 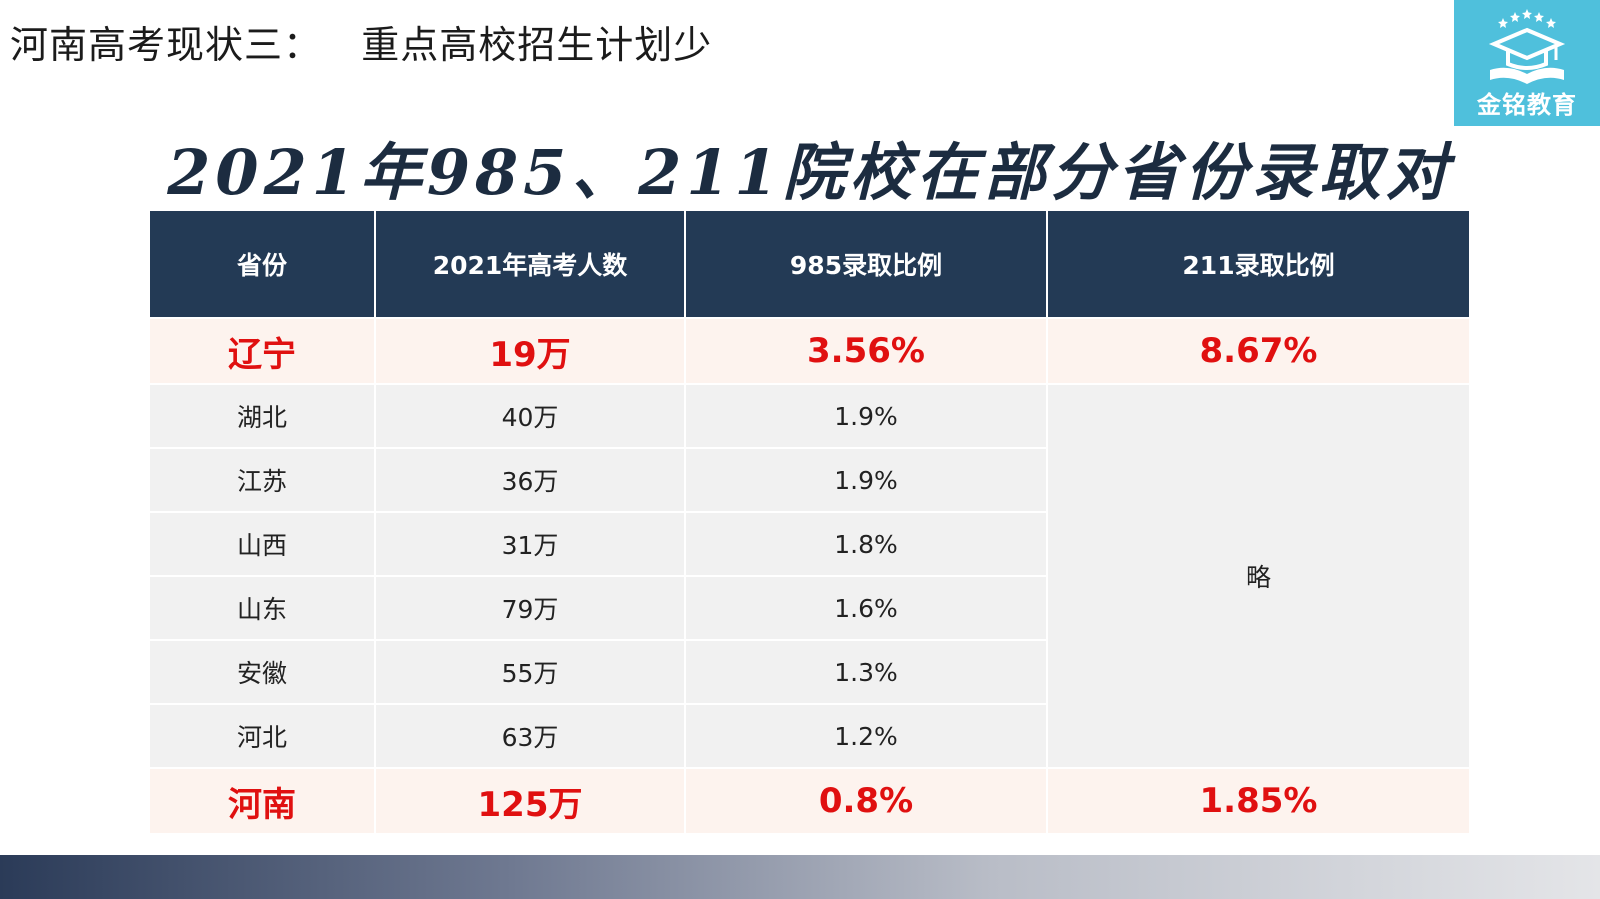 What do you see at coordinates (263, 416) in the screenshot?
I see `province-cell: 湖北` at bounding box center [263, 416].